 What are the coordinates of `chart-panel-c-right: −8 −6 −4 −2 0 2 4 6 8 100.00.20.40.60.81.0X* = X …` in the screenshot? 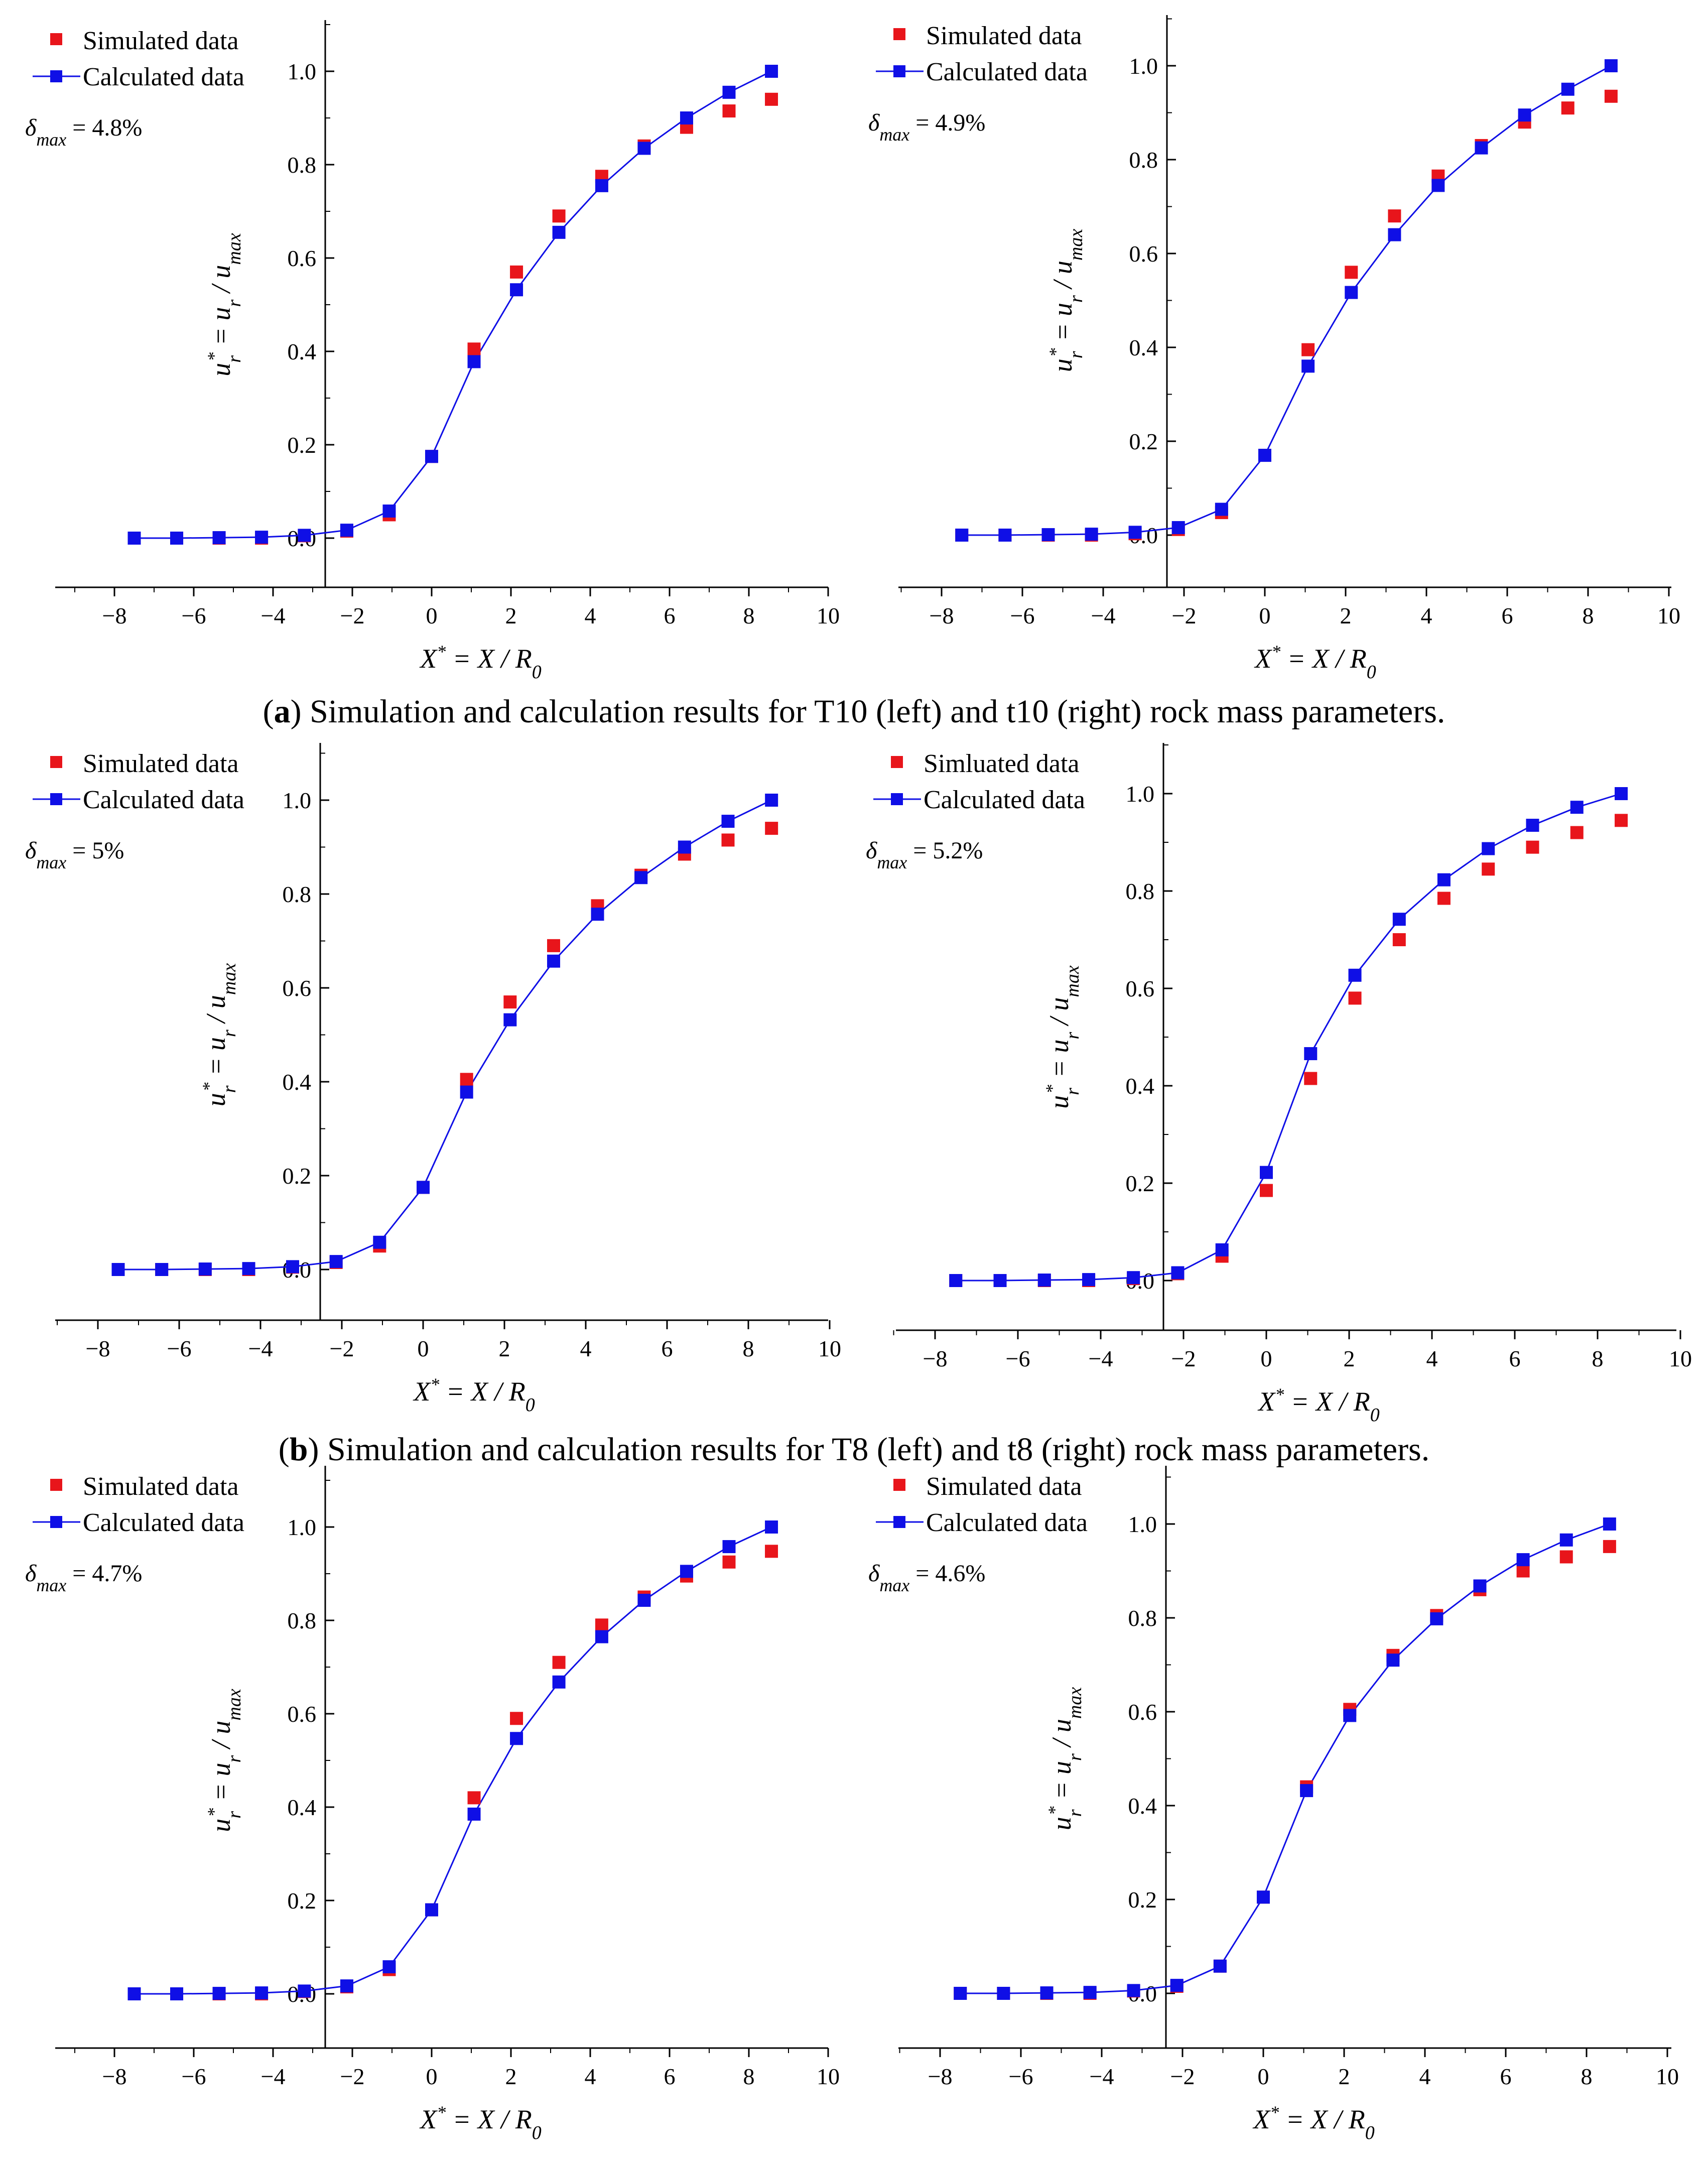 It's located at (1273, 1804).